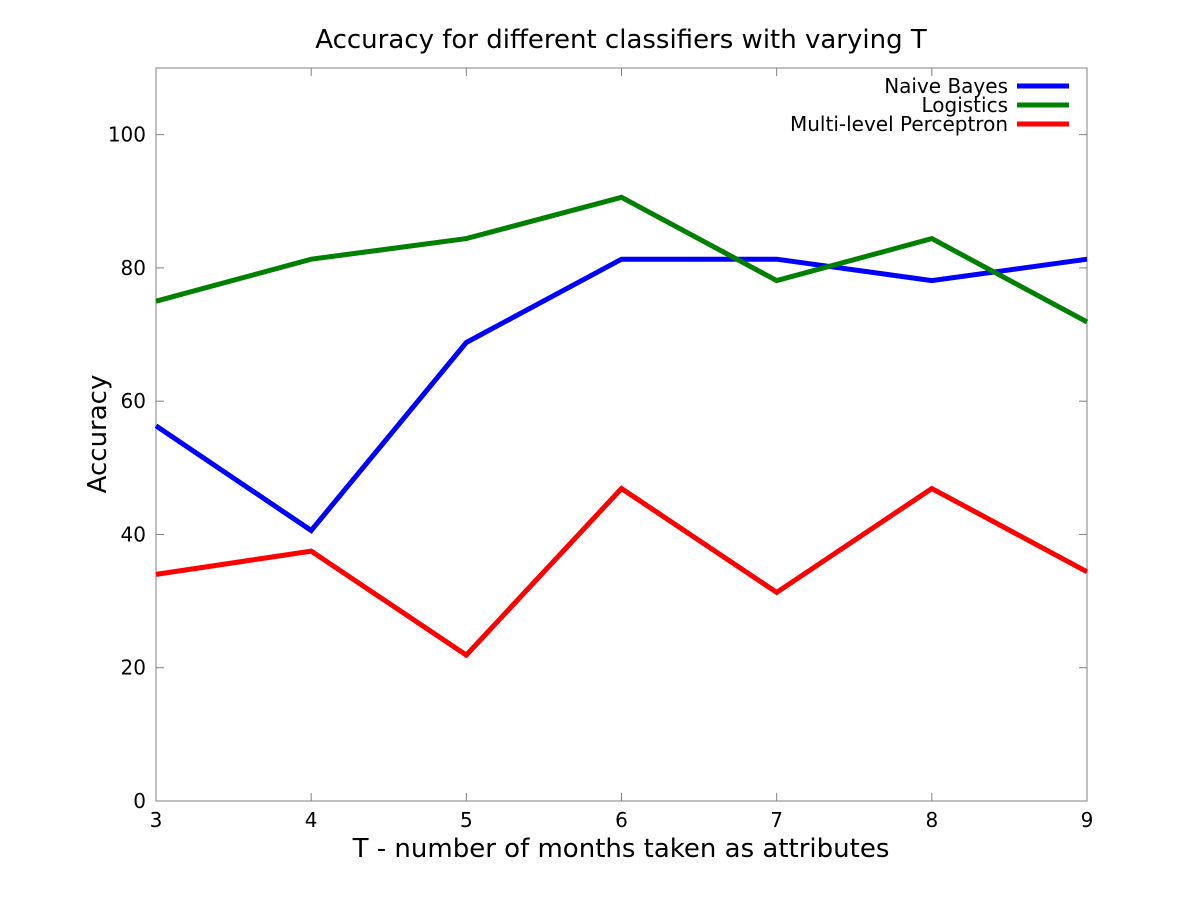  What do you see at coordinates (1087, 820) in the screenshot?
I see `x-tick-label: 9` at bounding box center [1087, 820].